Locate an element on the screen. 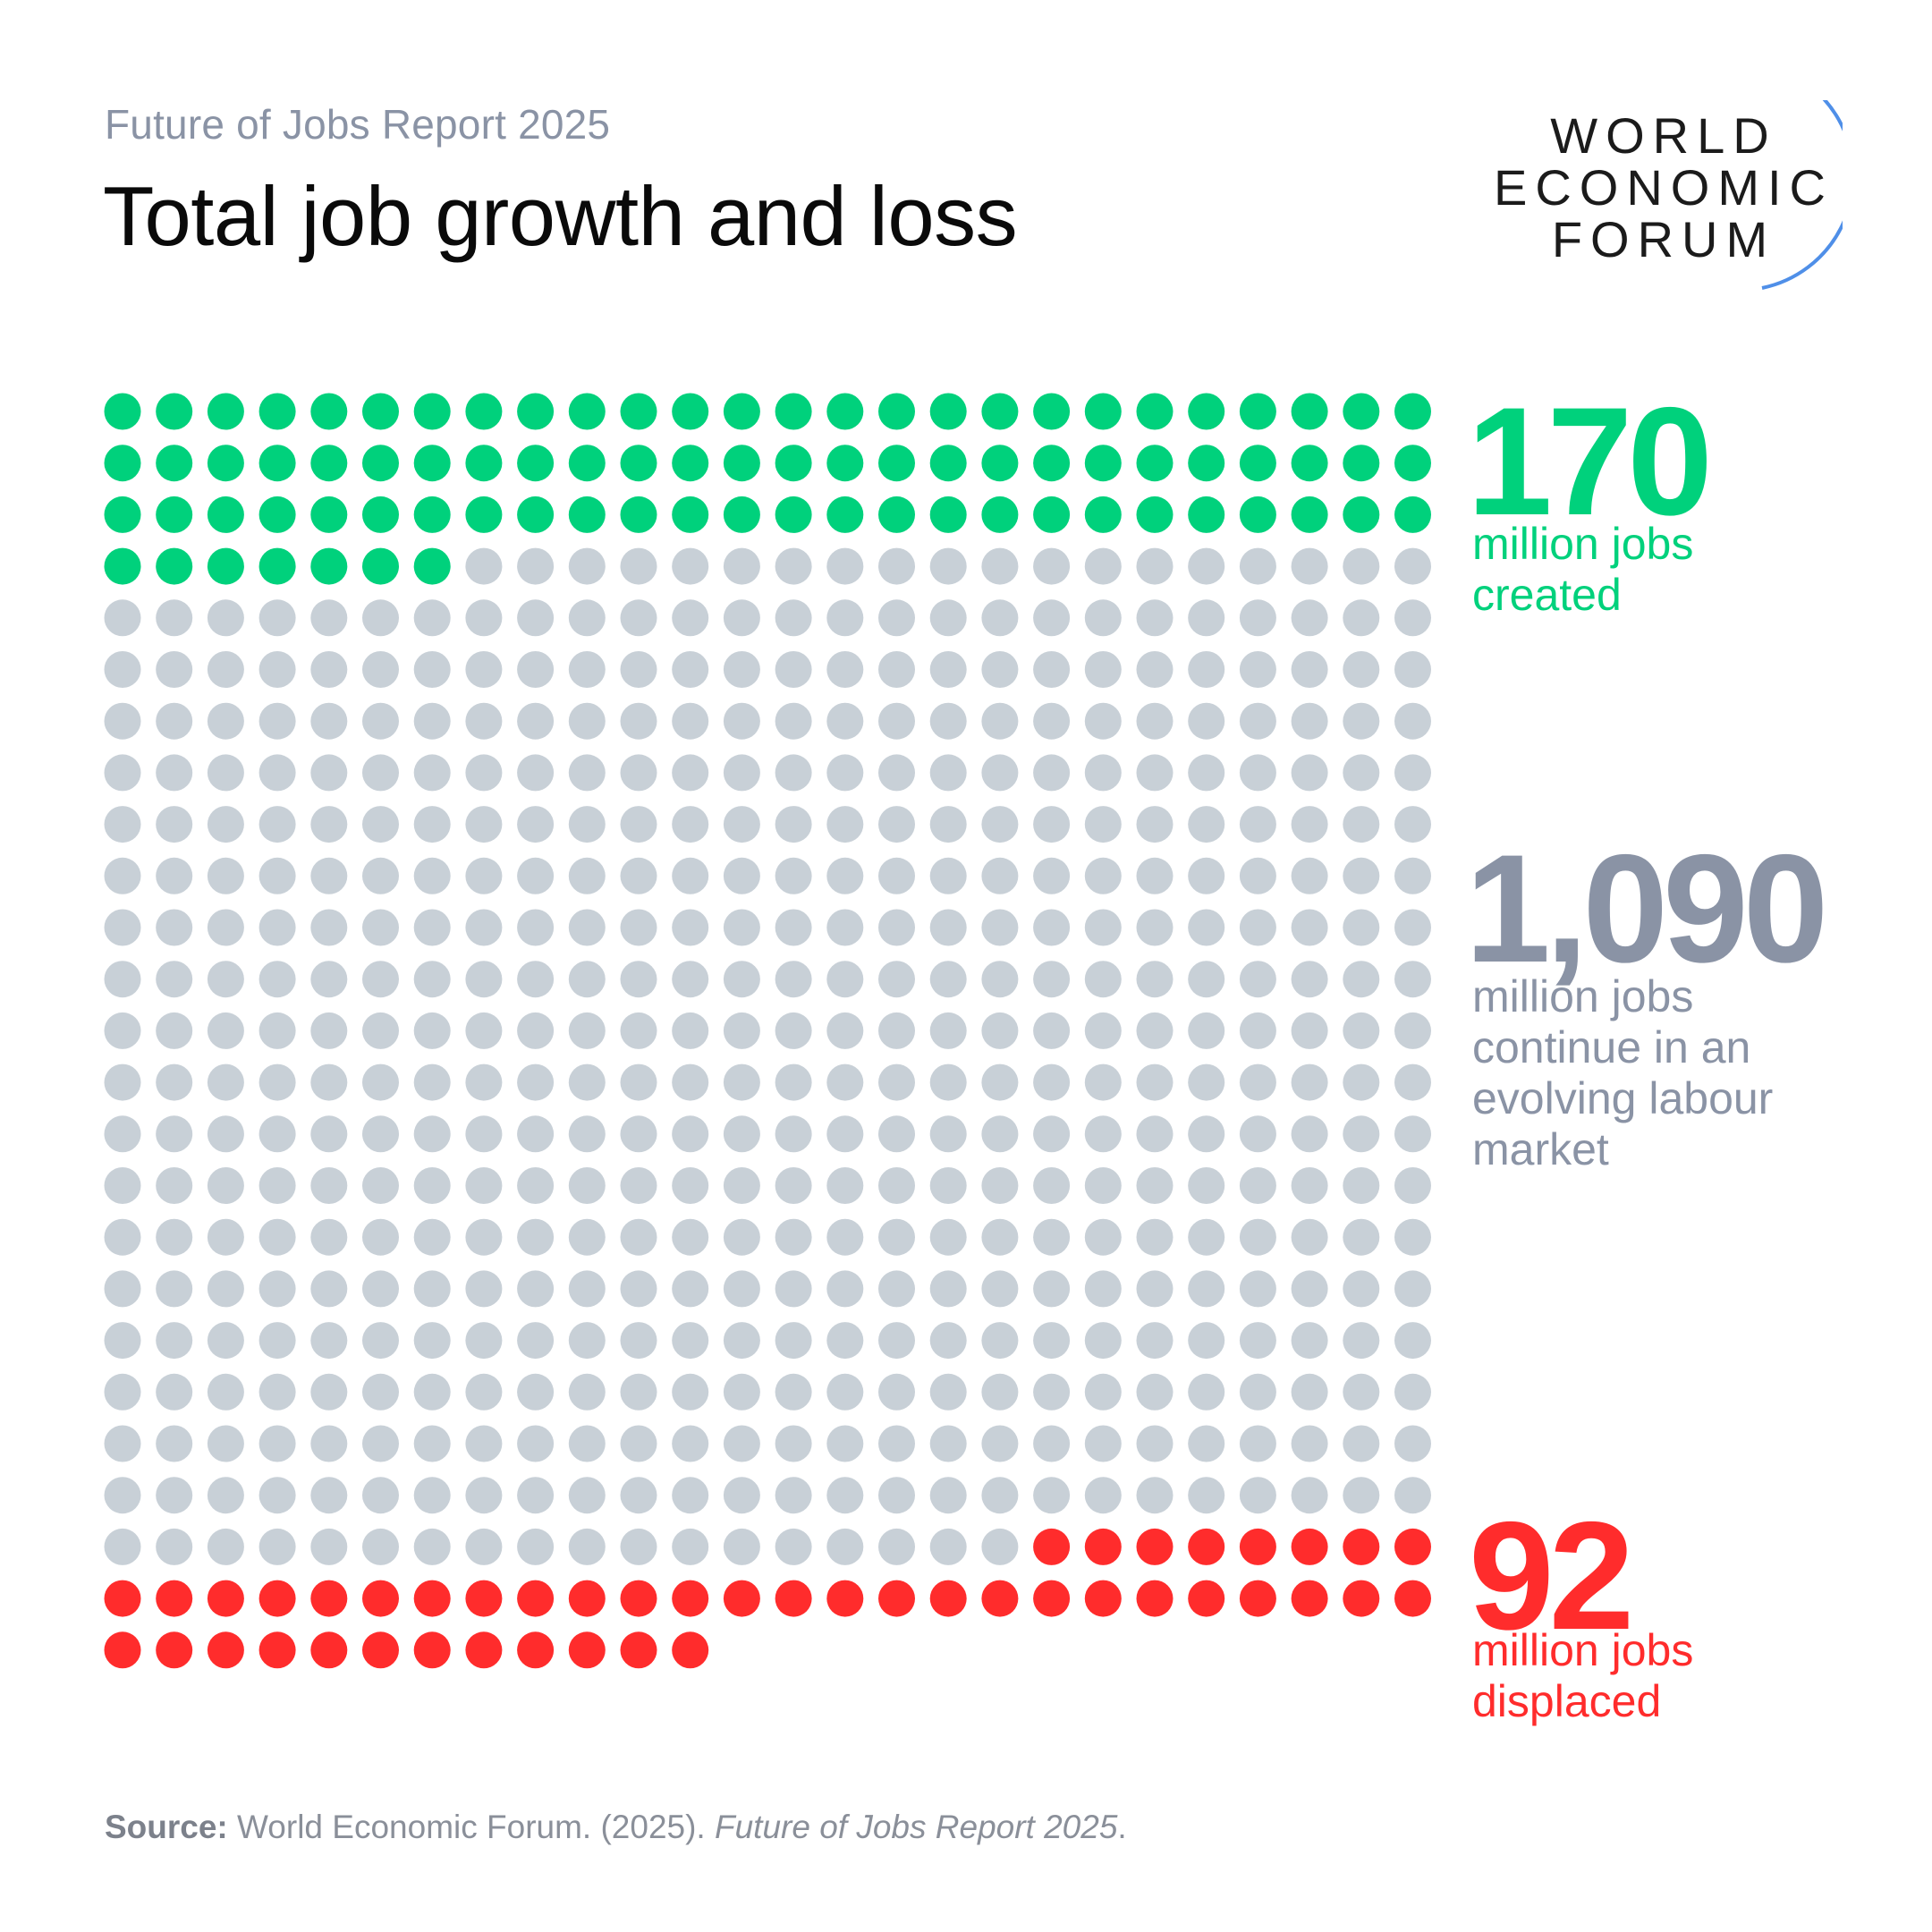  source-text: World Economic Forum. (2025). is located at coordinates (471, 1827).